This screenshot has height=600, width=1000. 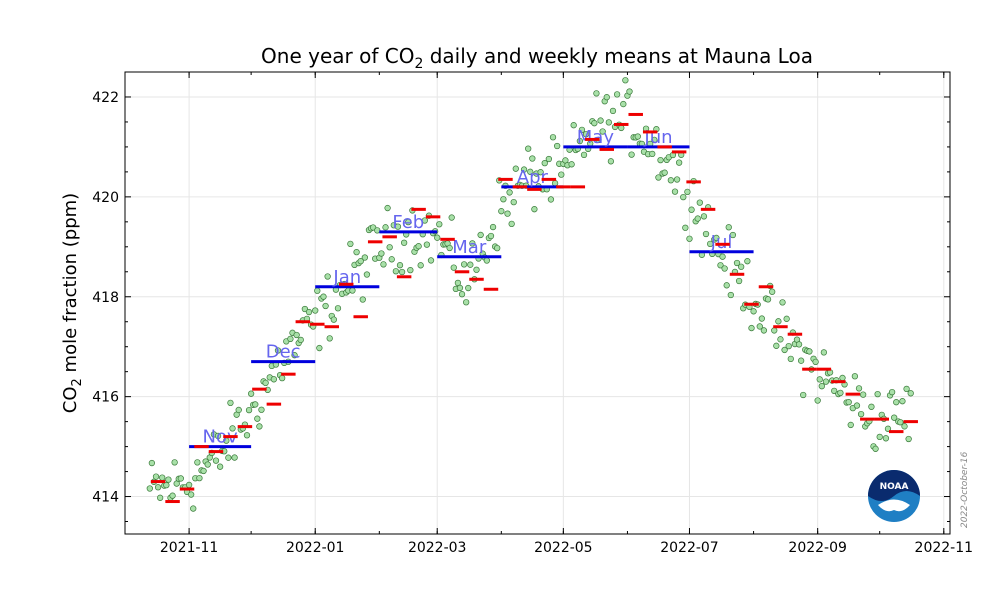 I want to click on y-tick-label: 420, so click(x=105, y=198).